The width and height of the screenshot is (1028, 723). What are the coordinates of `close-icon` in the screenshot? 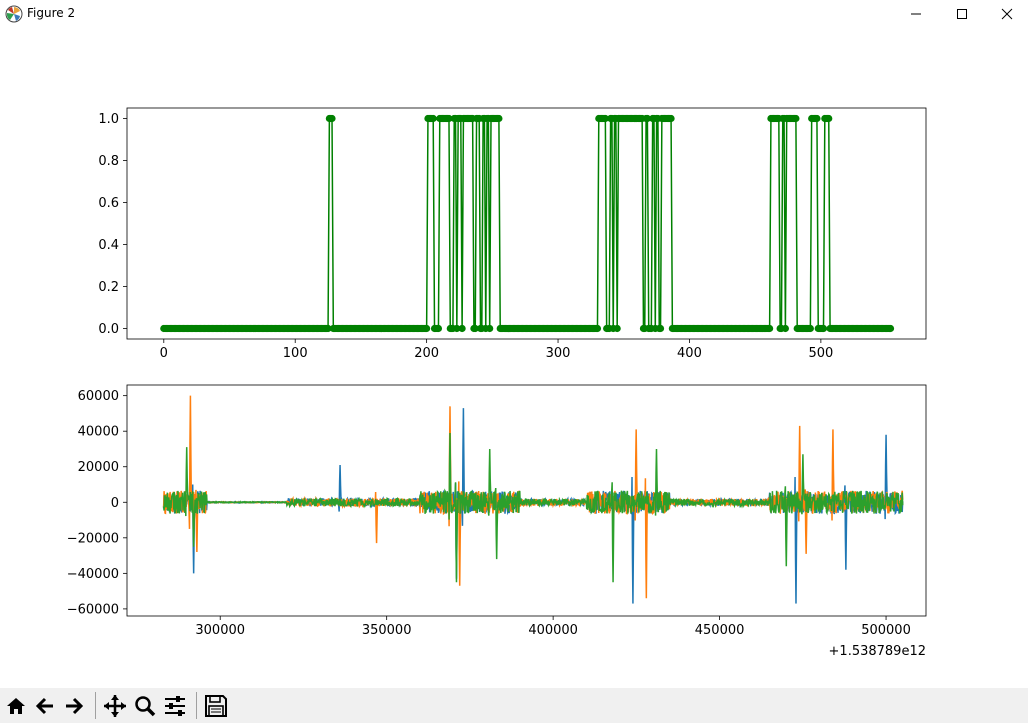 It's located at (1007, 14).